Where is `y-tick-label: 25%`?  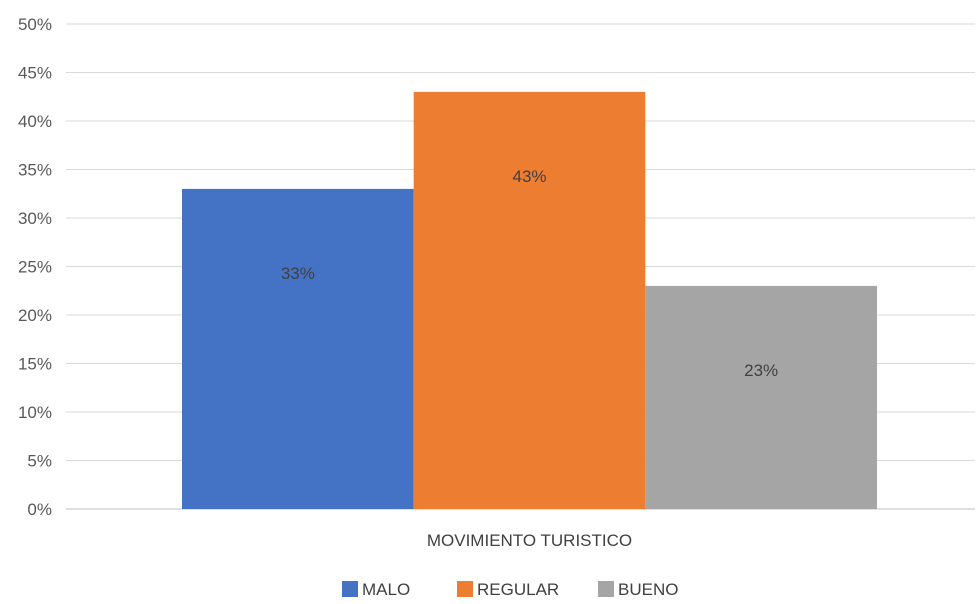 y-tick-label: 25% is located at coordinates (35, 267).